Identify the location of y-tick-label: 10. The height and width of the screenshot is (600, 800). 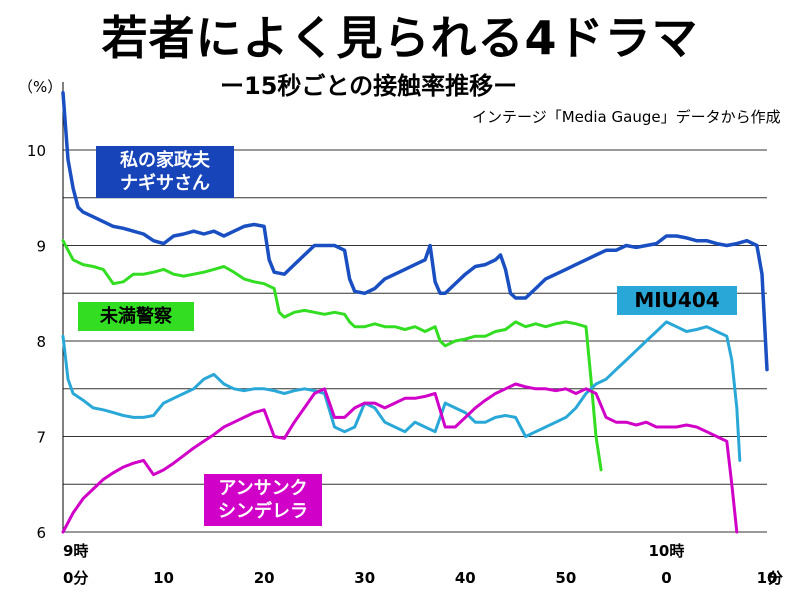
(36, 151).